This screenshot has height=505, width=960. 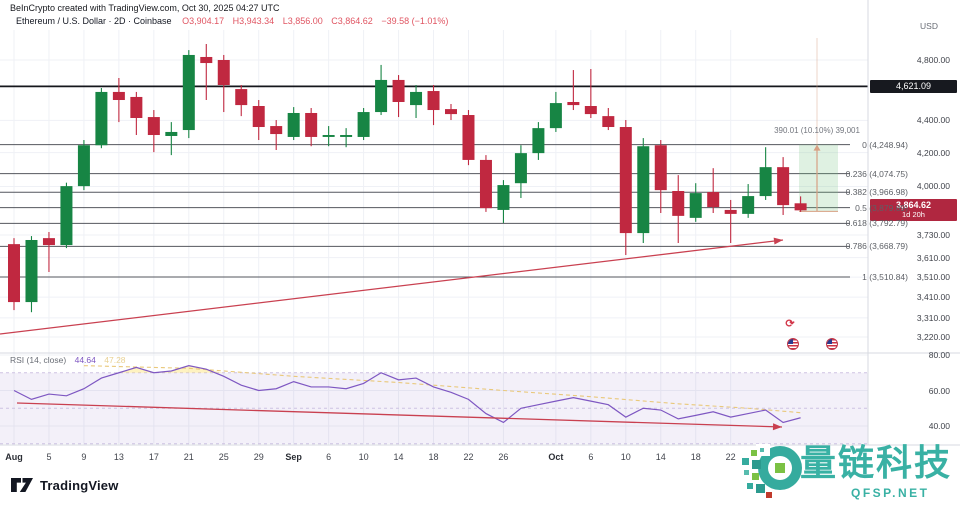 I want to click on rsi-overbought-fill, so click(x=162, y=369).